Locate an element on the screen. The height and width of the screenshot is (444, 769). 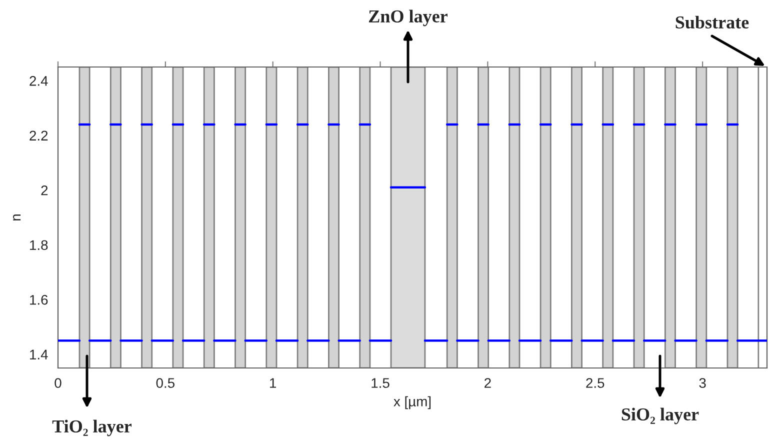
y-tick-label: 2.2 is located at coordinates (39, 135).